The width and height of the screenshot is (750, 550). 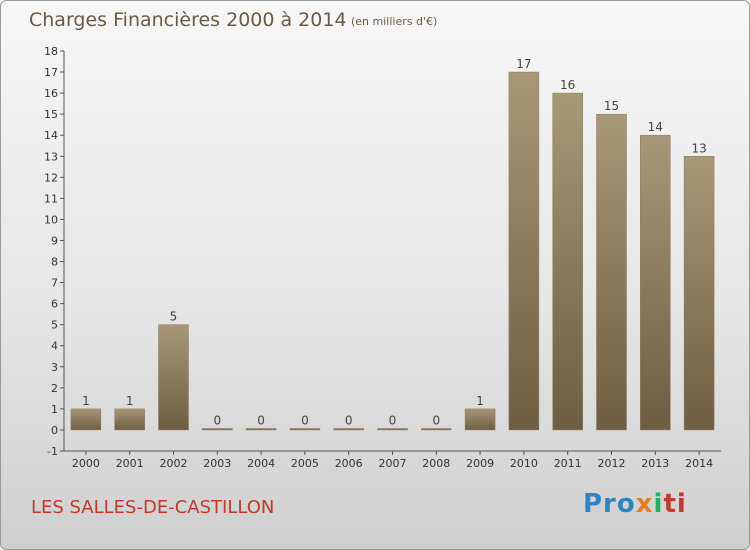 I want to click on x-tick-label: 2003, so click(x=217, y=463).